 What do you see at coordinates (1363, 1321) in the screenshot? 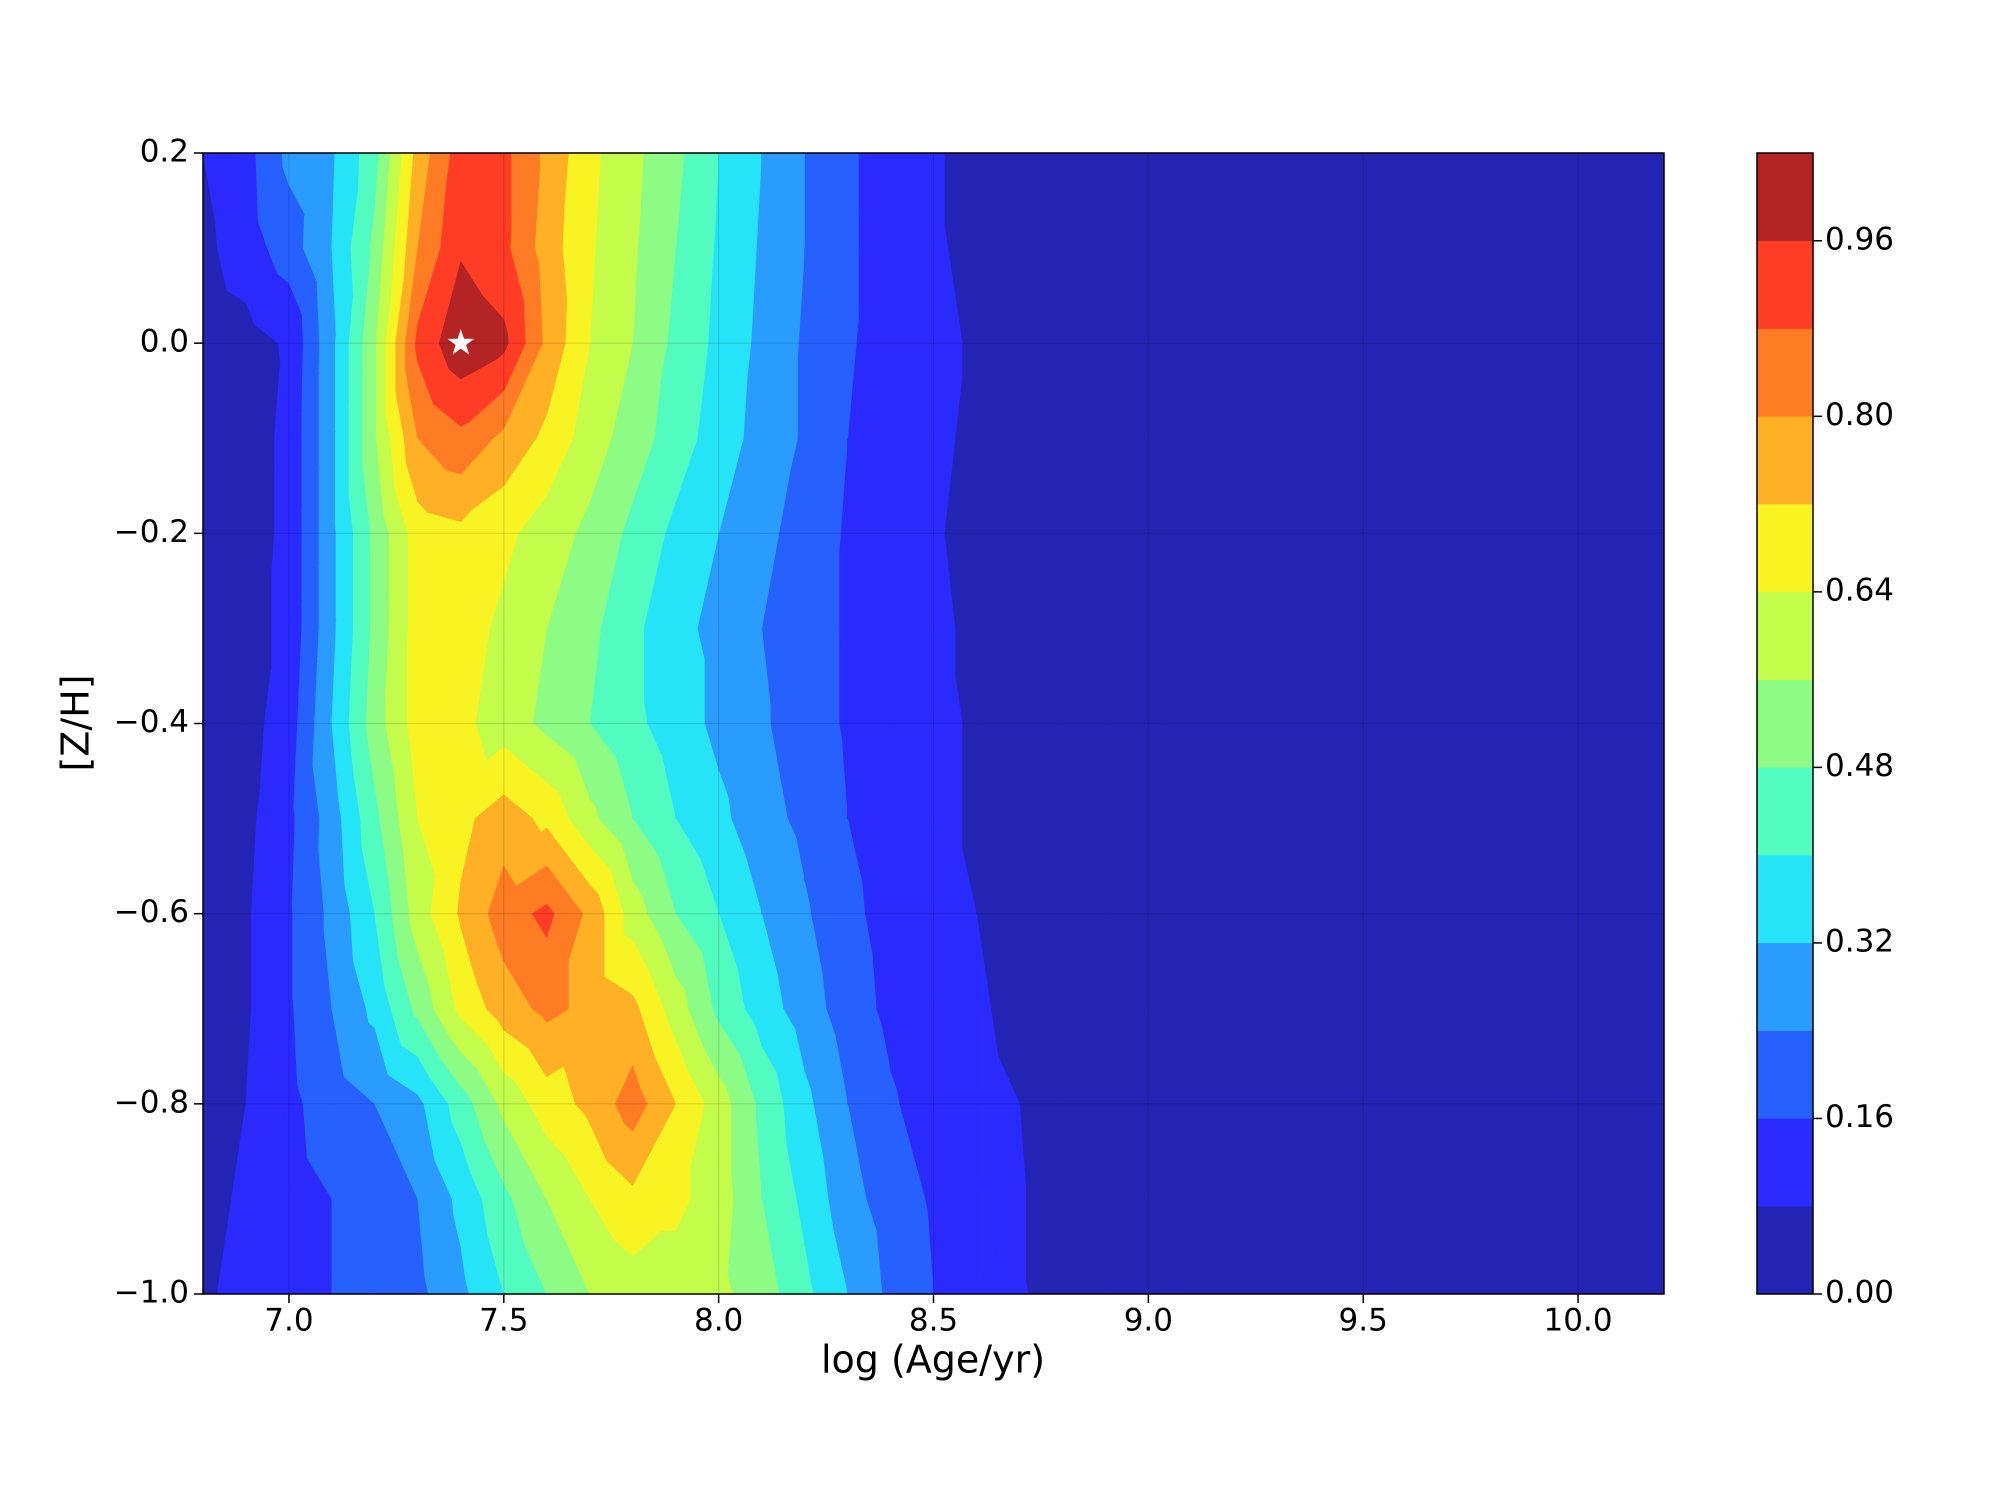
I see `x-tick-label: 9.5` at bounding box center [1363, 1321].